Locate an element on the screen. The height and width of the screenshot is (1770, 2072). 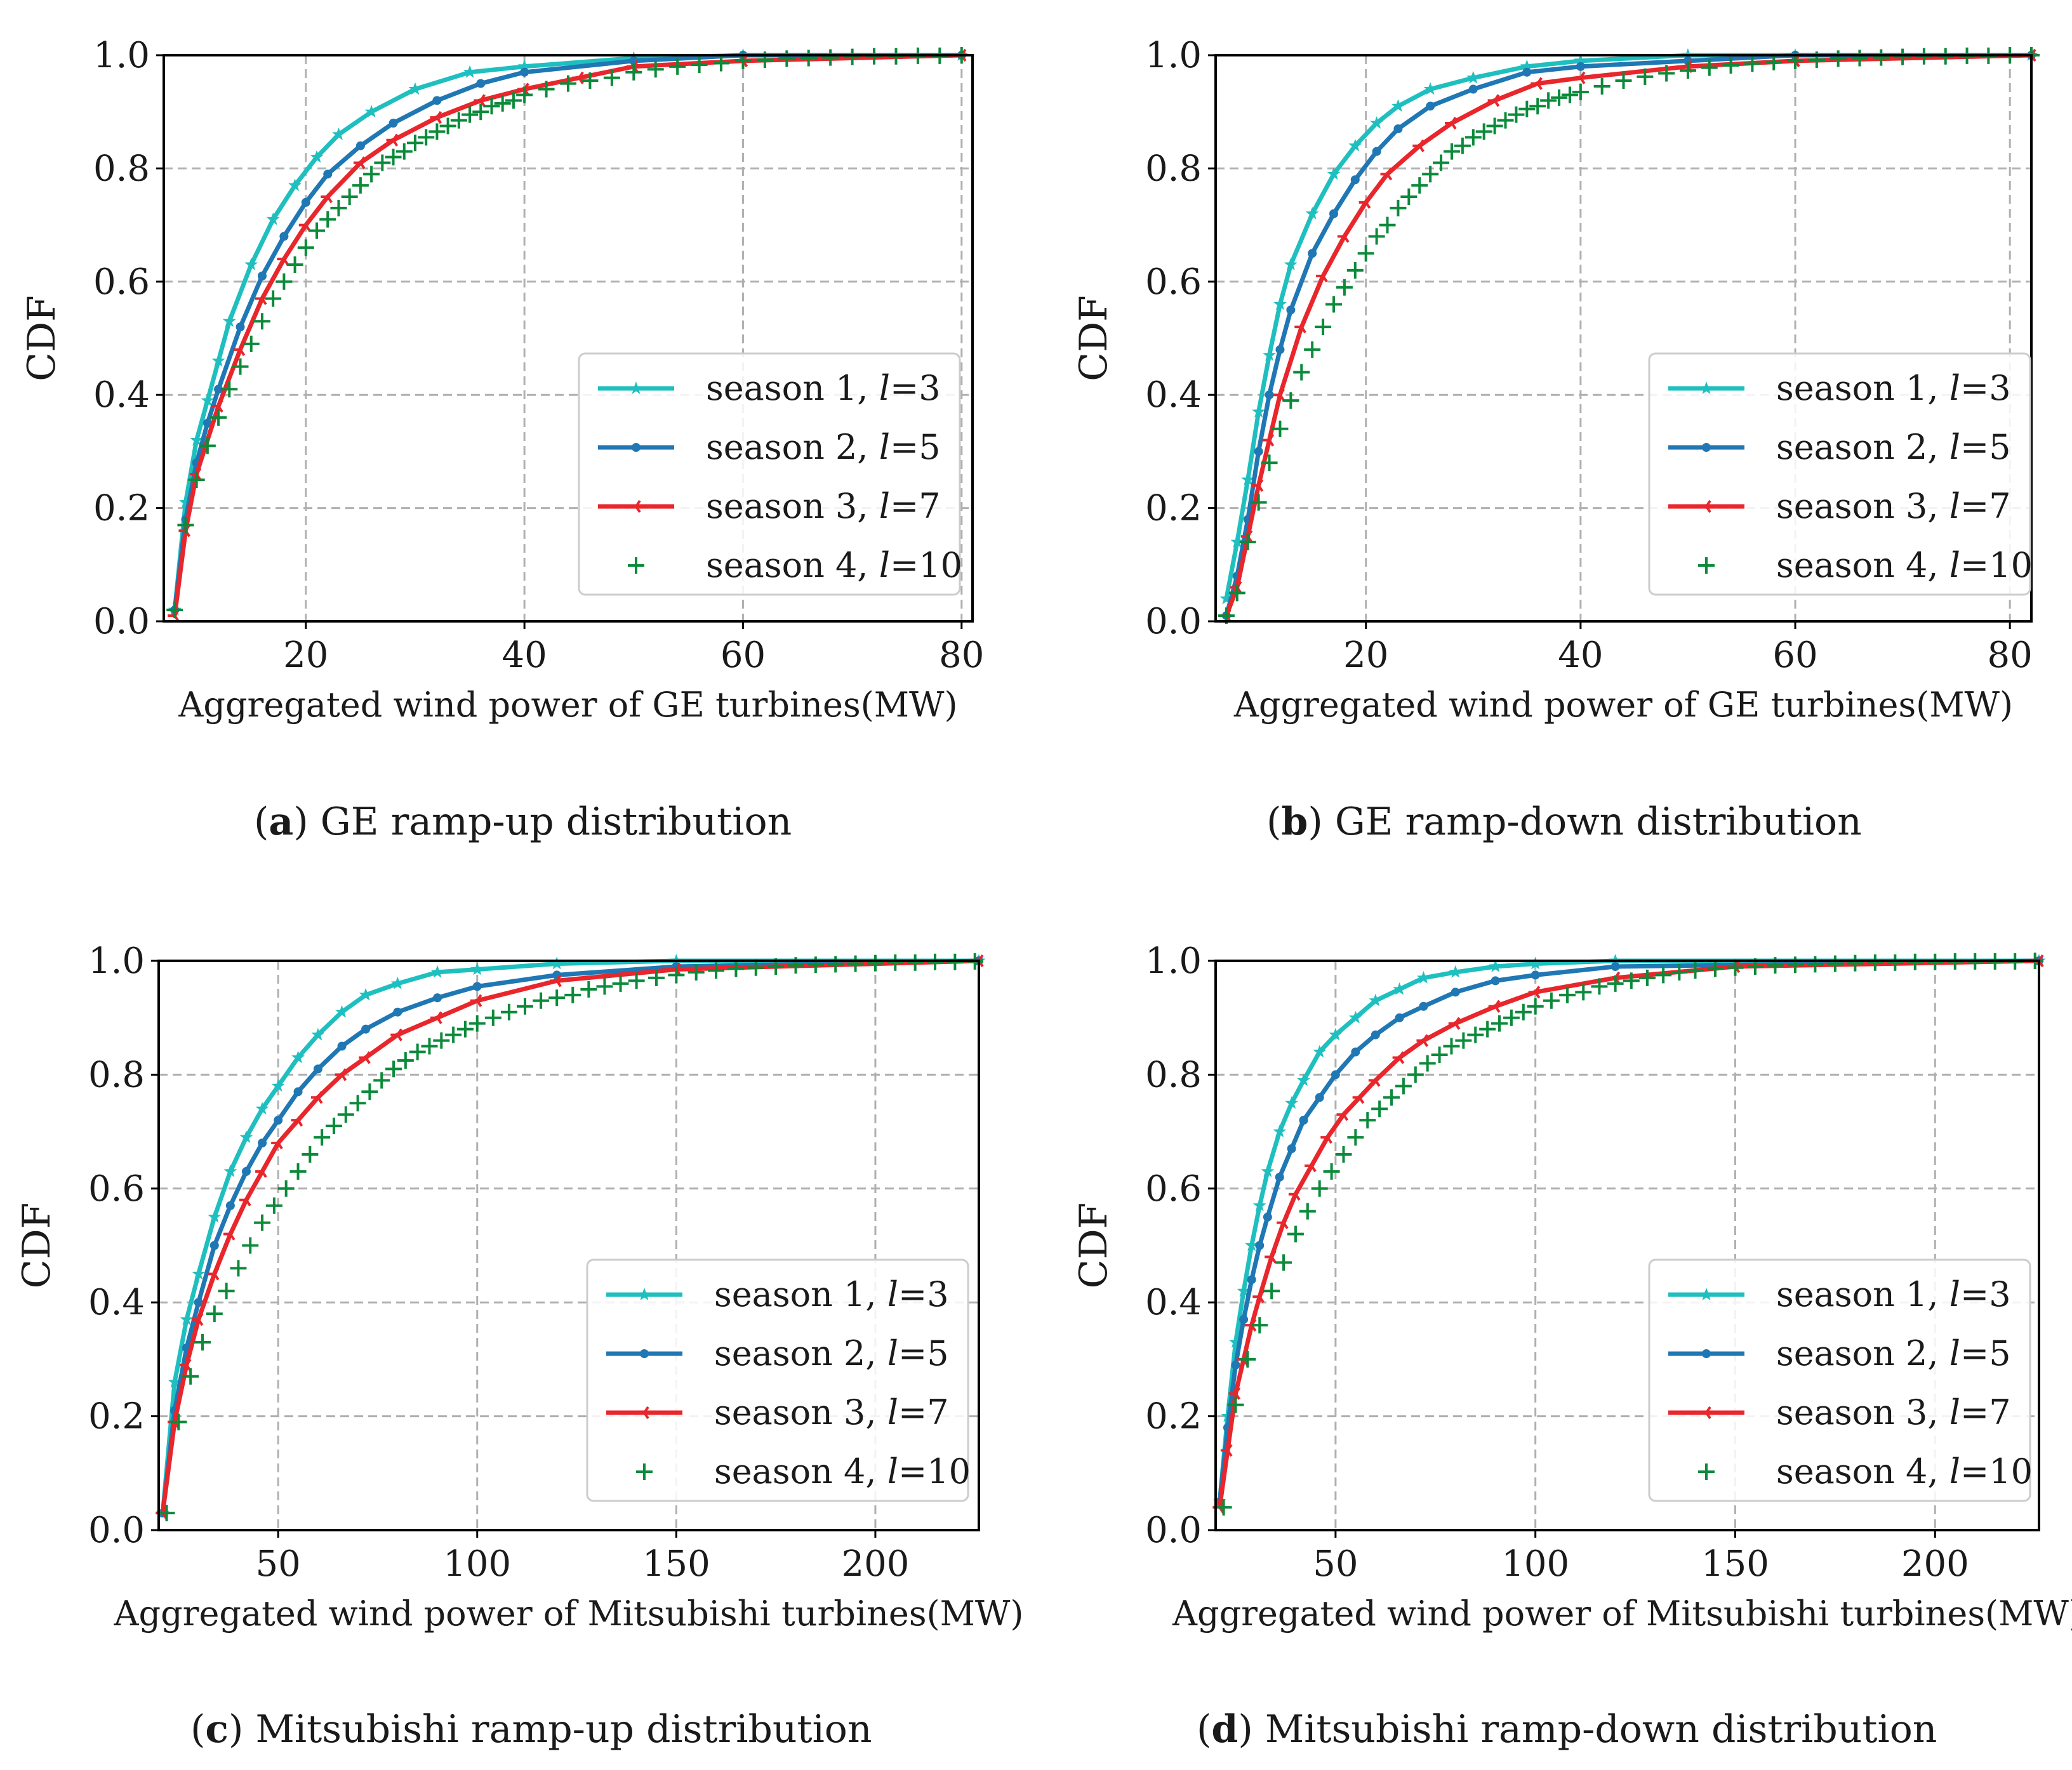
panel-d-y-tick-label: 1.0 is located at coordinates (1173, 961).